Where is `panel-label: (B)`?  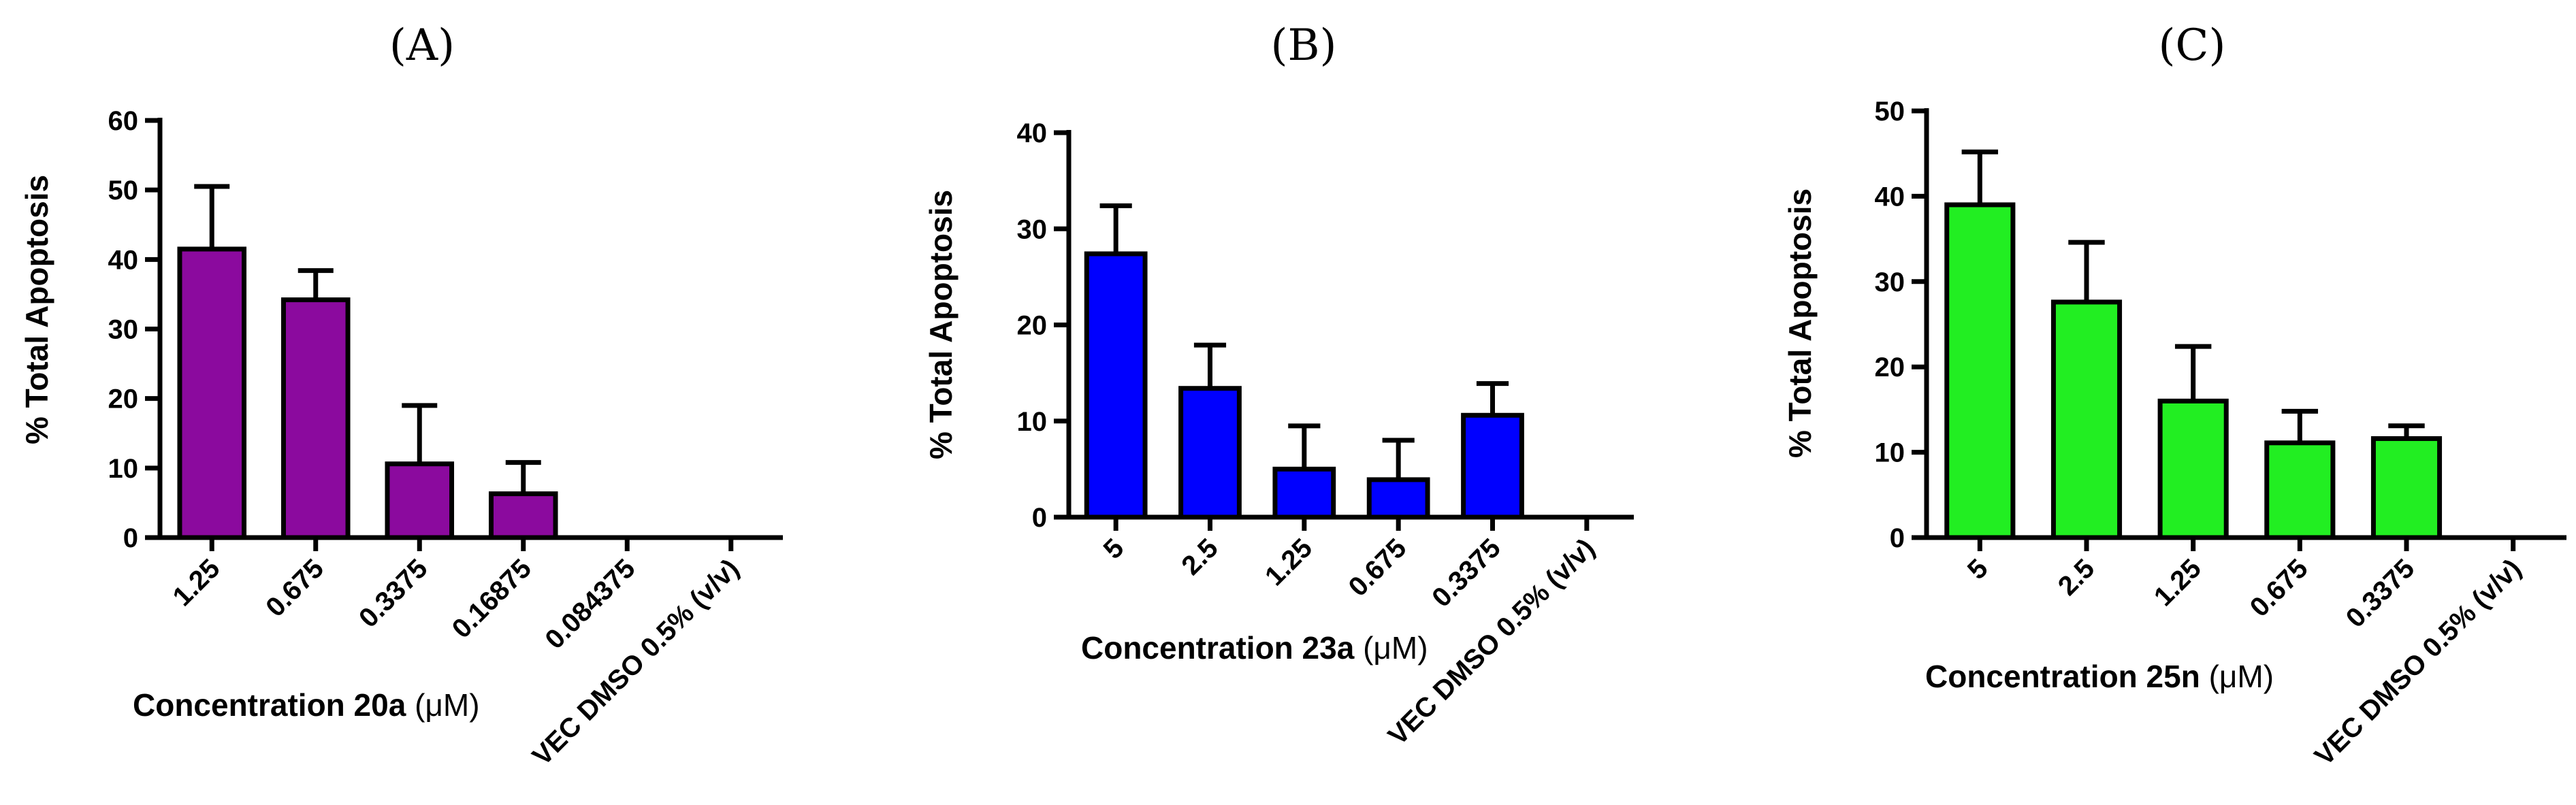
panel-label: (B) is located at coordinates (1304, 45).